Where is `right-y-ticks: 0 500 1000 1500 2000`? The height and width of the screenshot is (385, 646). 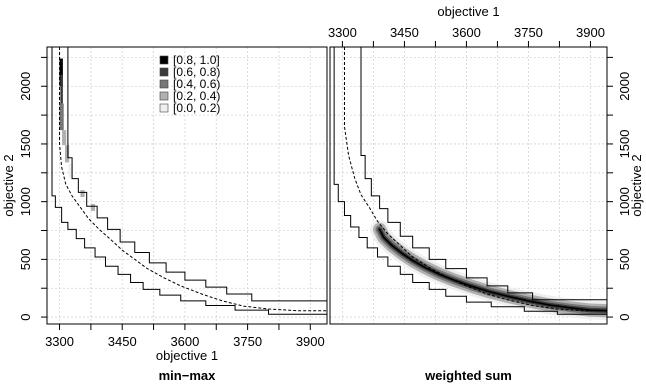 right-y-ticks: 0 500 1000 1500 2000 is located at coordinates (619, 188).